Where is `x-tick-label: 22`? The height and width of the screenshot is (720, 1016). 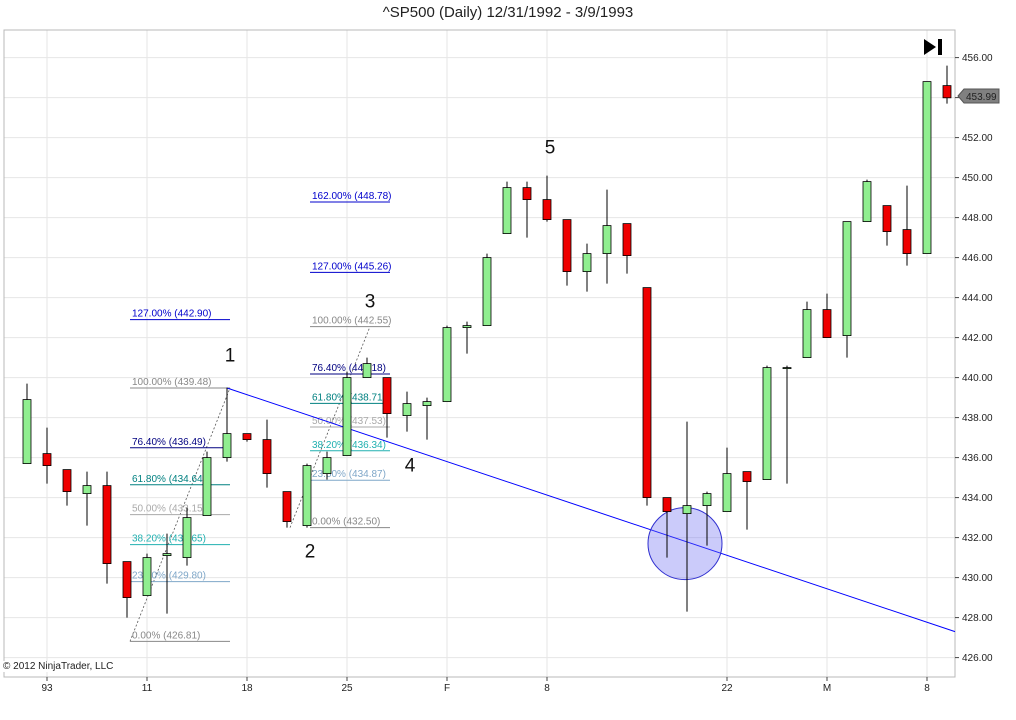 x-tick-label: 22 is located at coordinates (727, 688).